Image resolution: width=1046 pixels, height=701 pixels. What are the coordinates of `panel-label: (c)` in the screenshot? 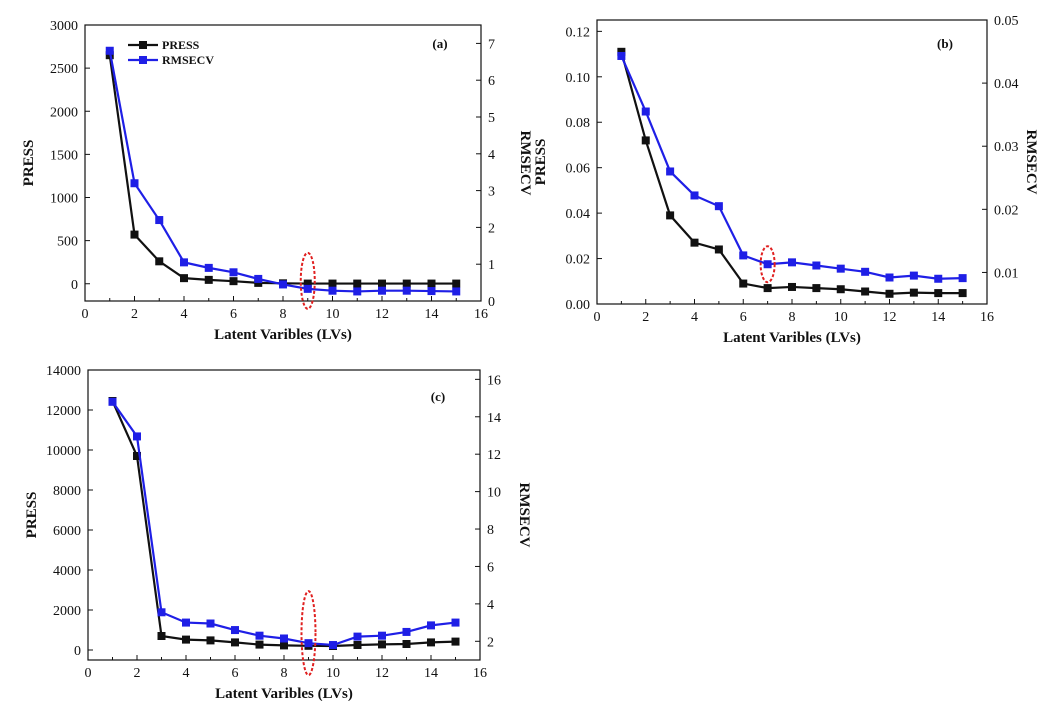 It's located at (438, 396).